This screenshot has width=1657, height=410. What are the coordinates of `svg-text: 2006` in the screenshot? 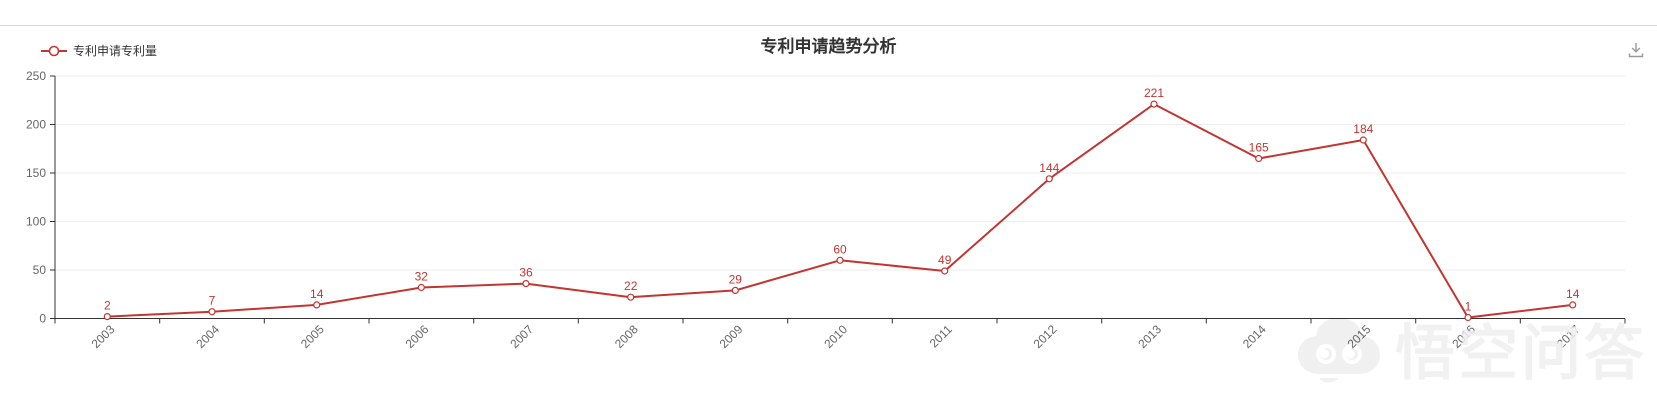 It's located at (417, 336).